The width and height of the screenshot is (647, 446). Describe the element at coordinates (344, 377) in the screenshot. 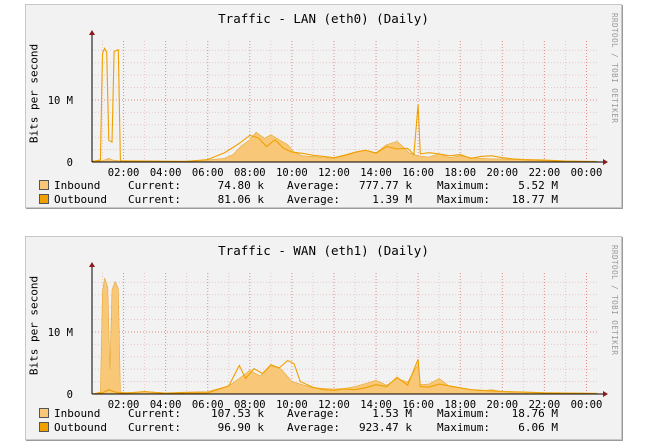

I see `series-outbound-line` at that location.